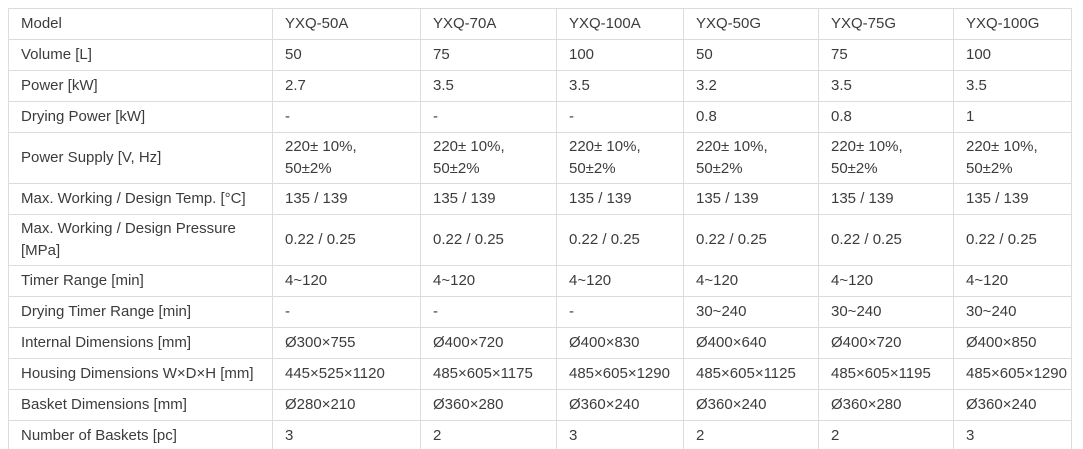 Image resolution: width=1083 pixels, height=449 pixels. I want to click on row-label: Volume [L], so click(140, 55).